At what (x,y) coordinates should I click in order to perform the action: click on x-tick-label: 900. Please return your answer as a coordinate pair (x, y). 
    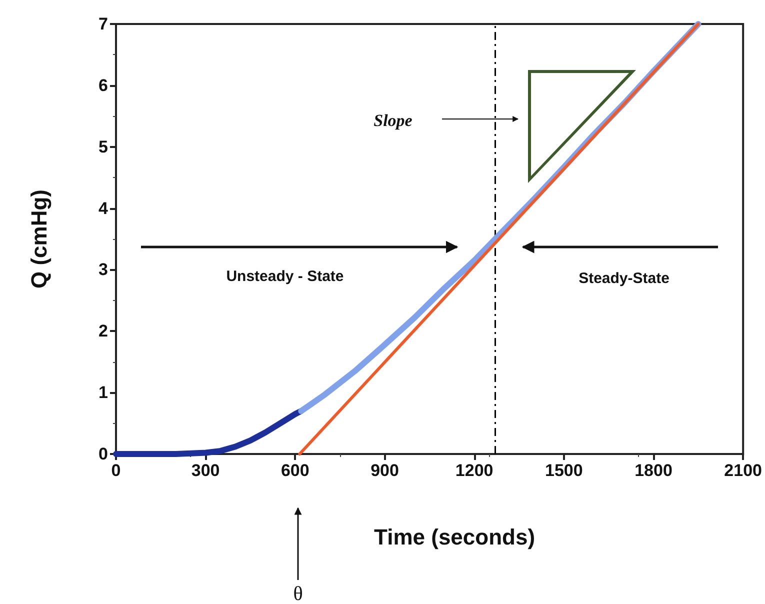
    Looking at the image, I should click on (384, 470).